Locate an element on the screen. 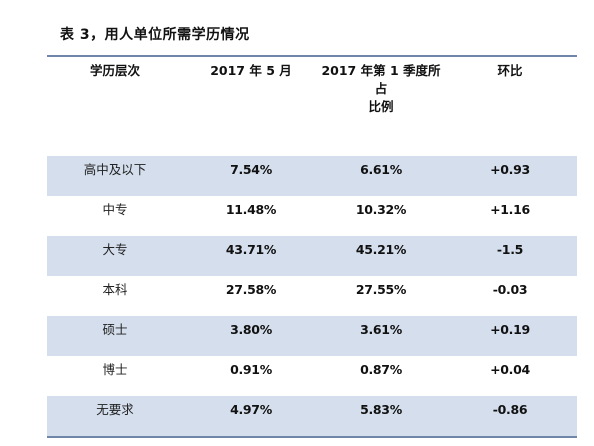  table-row: 硕士 3.80% 3.61% +0.19 is located at coordinates (312, 336).